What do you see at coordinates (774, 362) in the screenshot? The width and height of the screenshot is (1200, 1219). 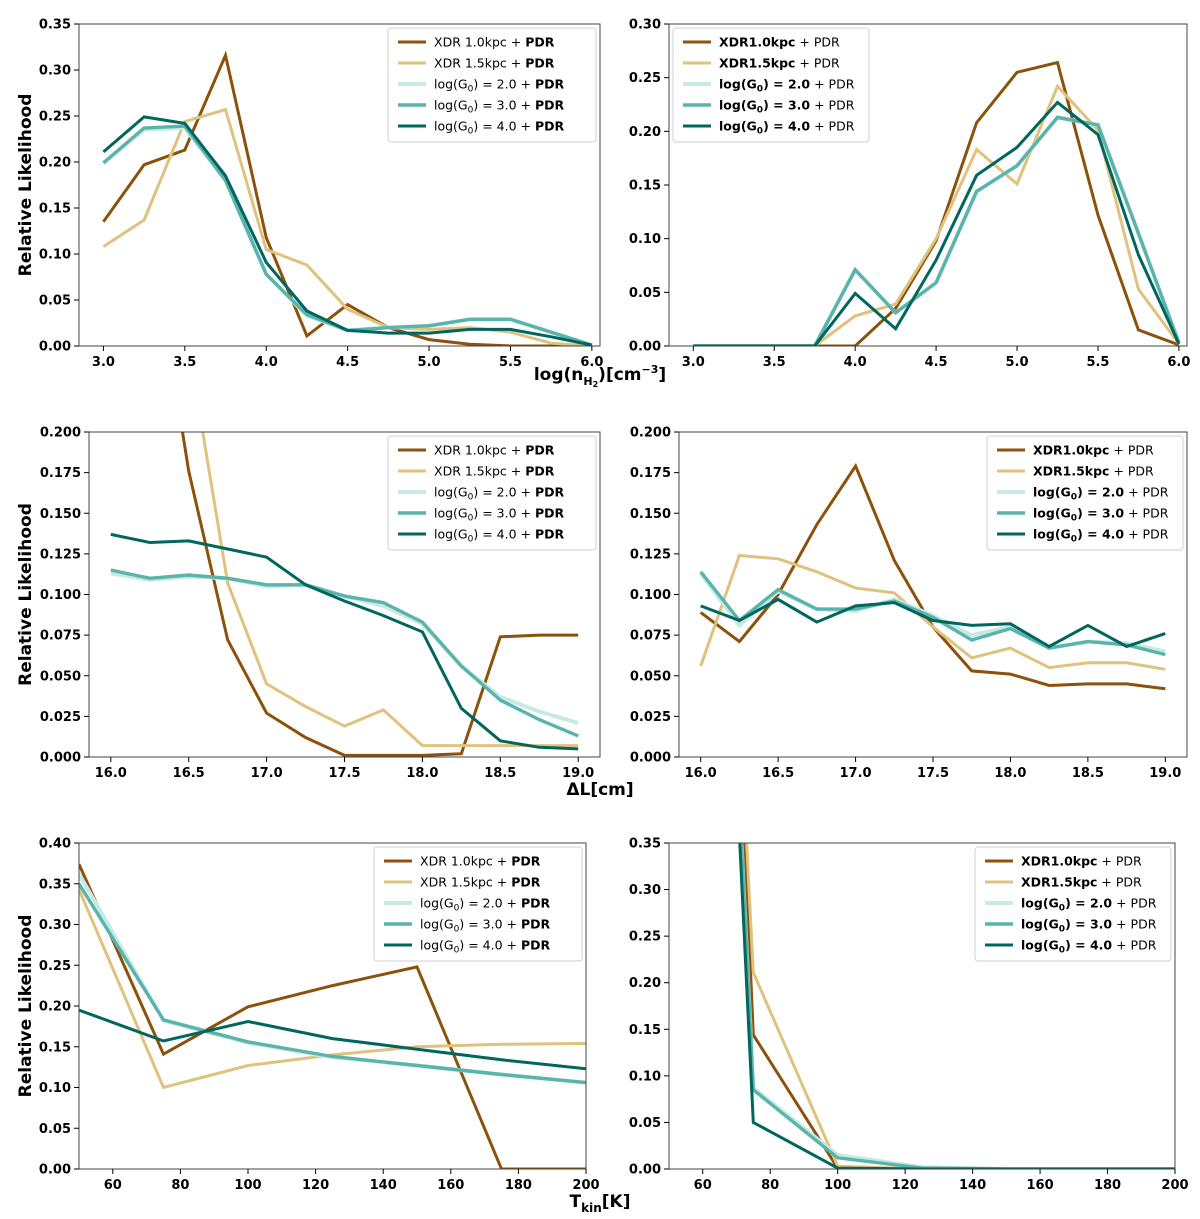 I see `x-tick-label: 3.5` at bounding box center [774, 362].